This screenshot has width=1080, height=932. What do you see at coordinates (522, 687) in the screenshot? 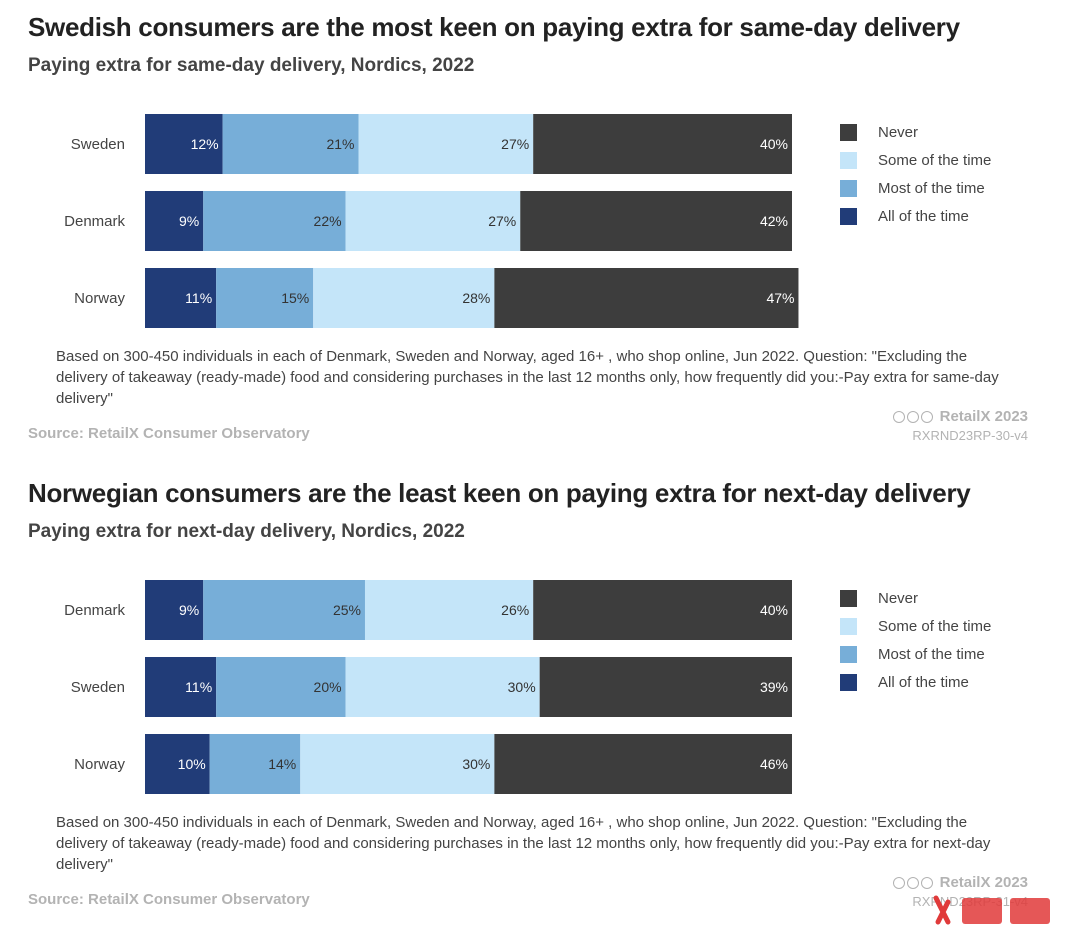
I see `data-label-sweden-some-of-the-time: 30%` at bounding box center [522, 687].